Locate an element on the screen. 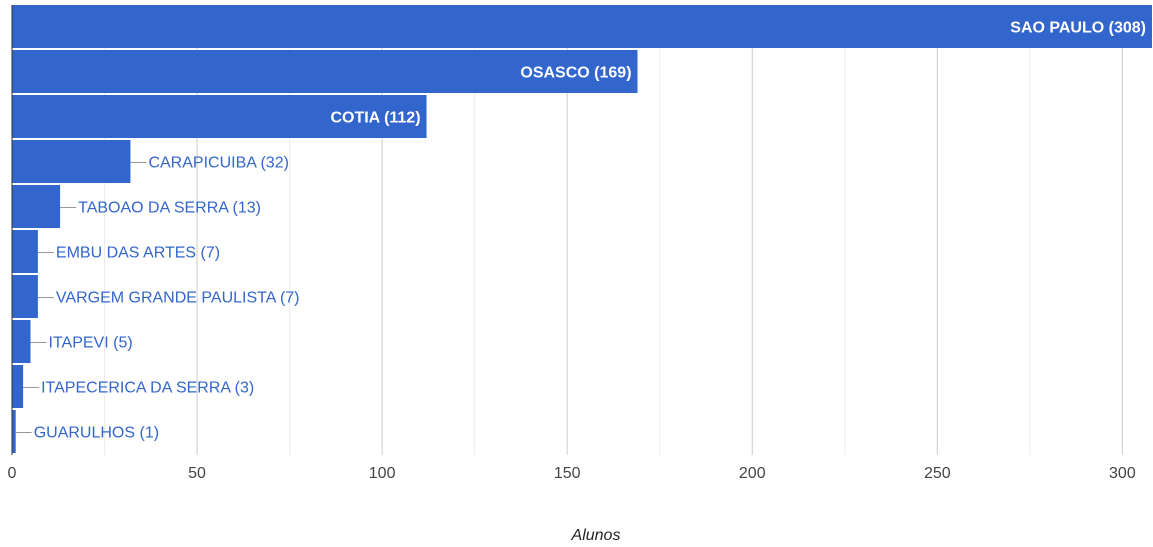 This screenshot has width=1153, height=547. x-tick-label: 300 is located at coordinates (1122, 473).